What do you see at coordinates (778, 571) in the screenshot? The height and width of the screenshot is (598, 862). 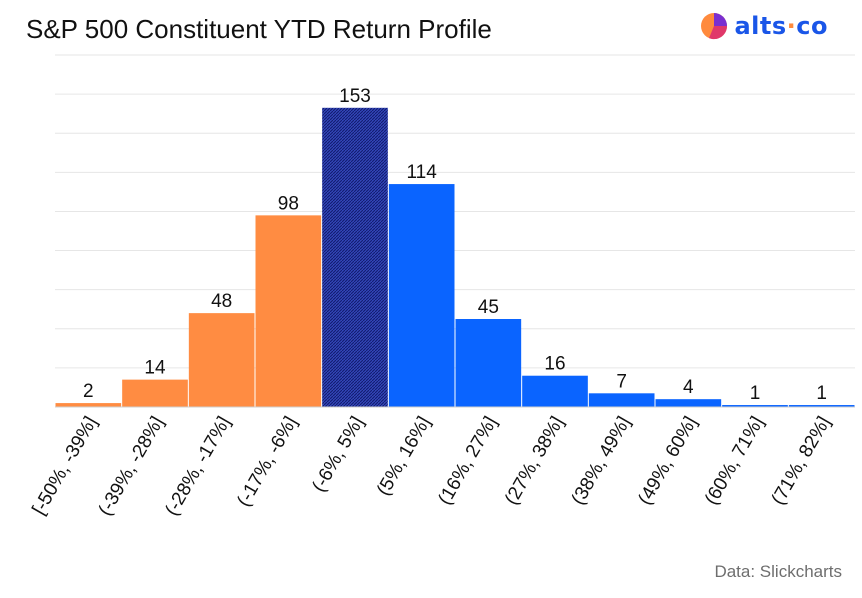 I see `data-source-note: Data: Slickcharts` at bounding box center [778, 571].